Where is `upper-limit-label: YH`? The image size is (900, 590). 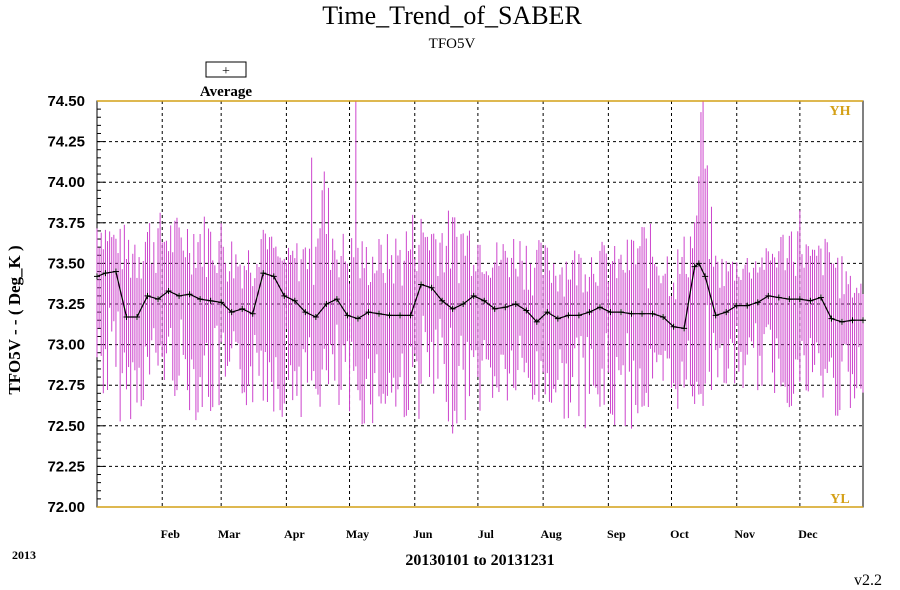
upper-limit-label: YH is located at coordinates (840, 111).